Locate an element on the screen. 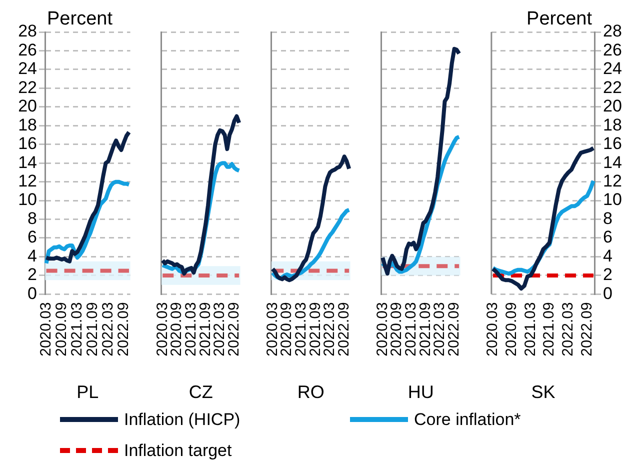 Image resolution: width=642 pixels, height=472 pixels. y2-tick-label: 10 is located at coordinates (612, 200).